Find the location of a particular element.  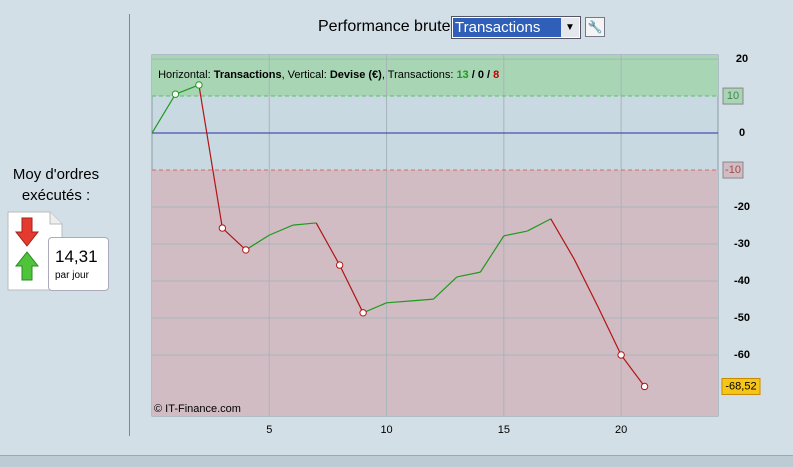

avg-unit: par jour is located at coordinates (72, 275).